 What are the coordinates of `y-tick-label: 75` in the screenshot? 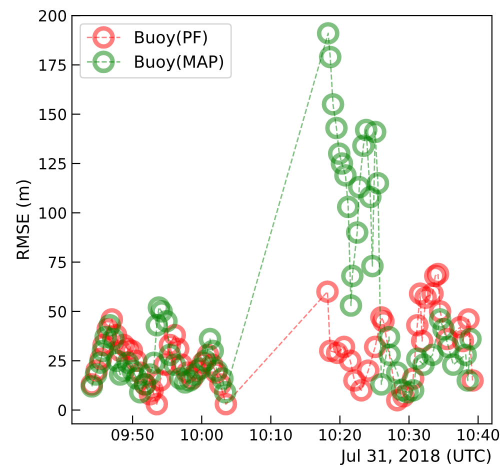 It's located at (57, 262).